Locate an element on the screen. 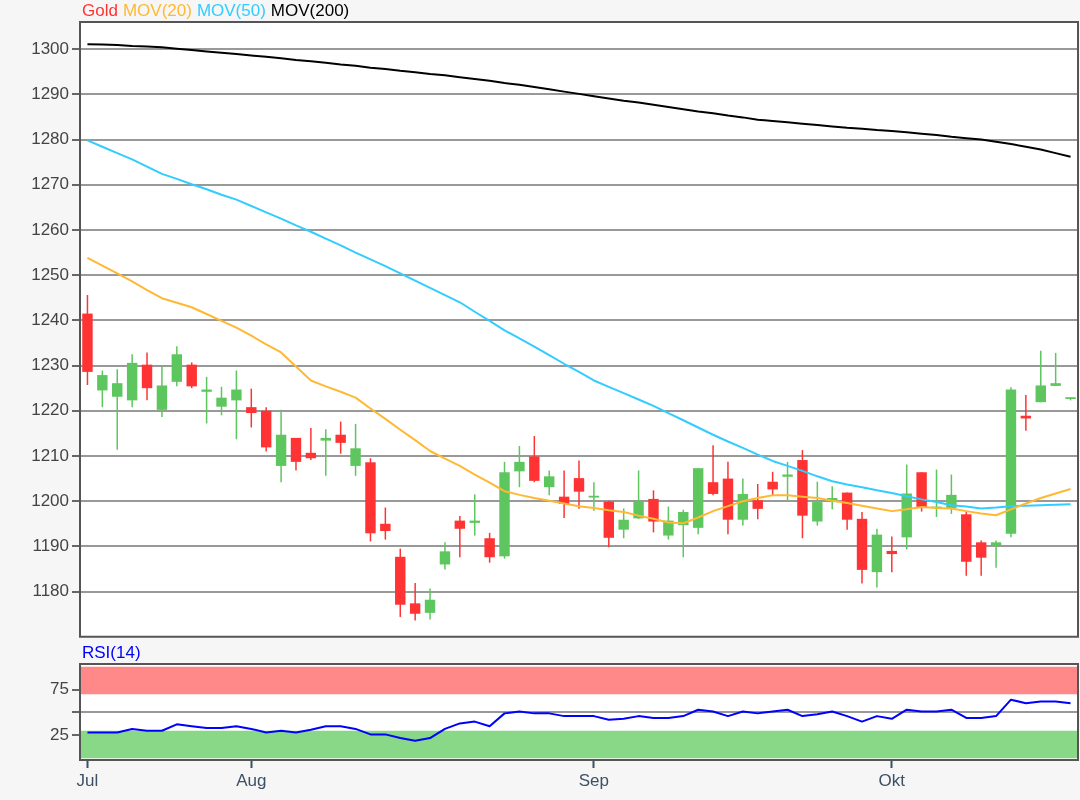 Image resolution: width=1080 pixels, height=800 pixels. text: RSI(14) is located at coordinates (111, 653).